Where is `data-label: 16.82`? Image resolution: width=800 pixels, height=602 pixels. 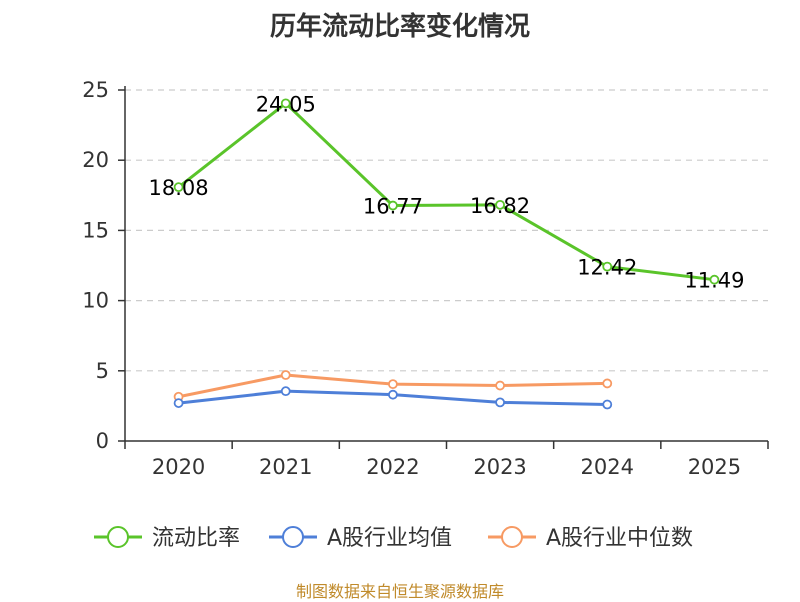 data-label: 16.82 is located at coordinates (500, 206).